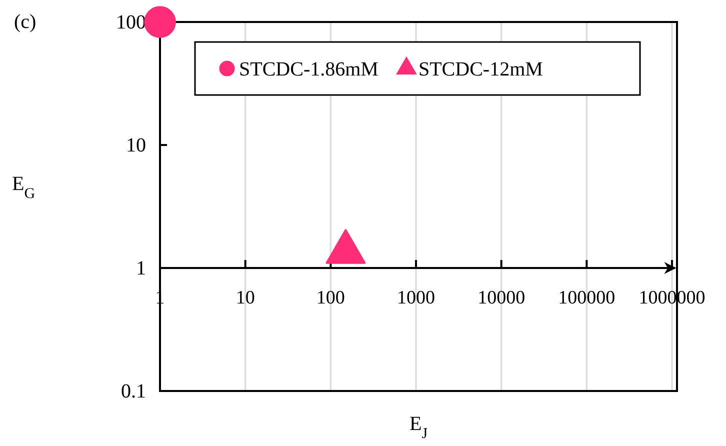 This screenshot has height=446, width=726. I want to click on x-tick-label: 100000, so click(587, 297).